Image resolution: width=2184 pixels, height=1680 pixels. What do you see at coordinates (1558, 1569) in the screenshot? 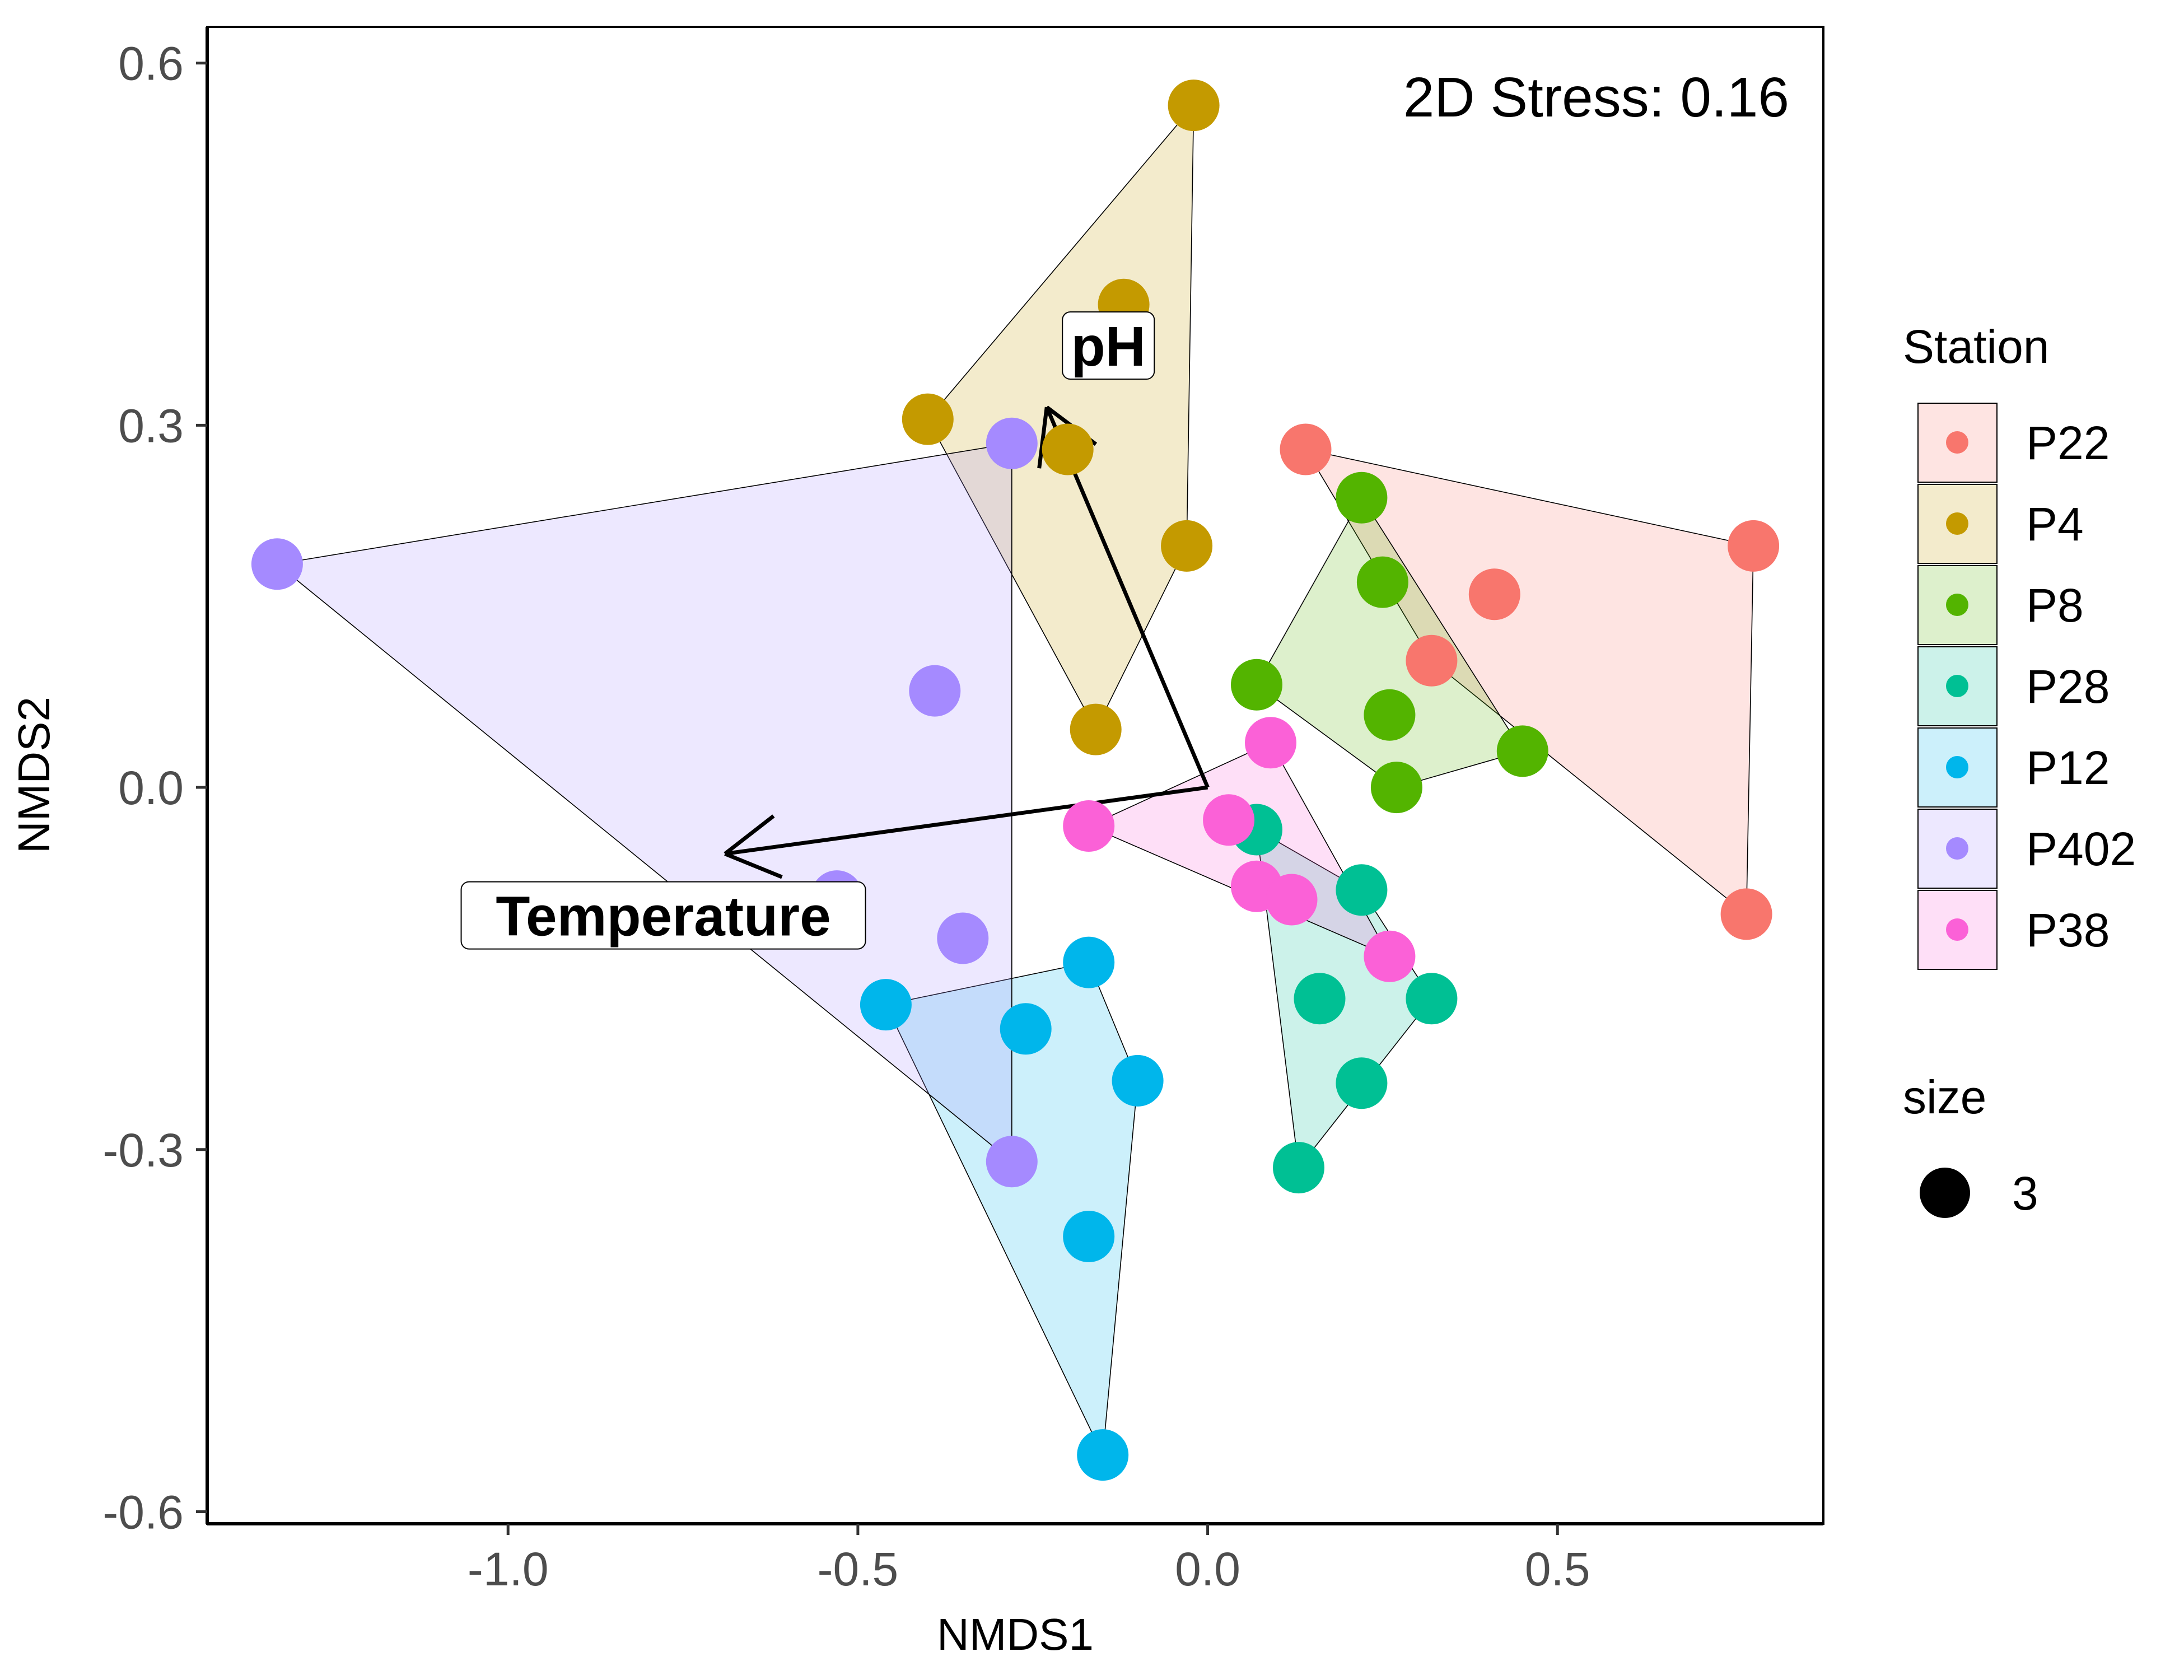
I see `x-tick-label: 0.5` at bounding box center [1558, 1569].